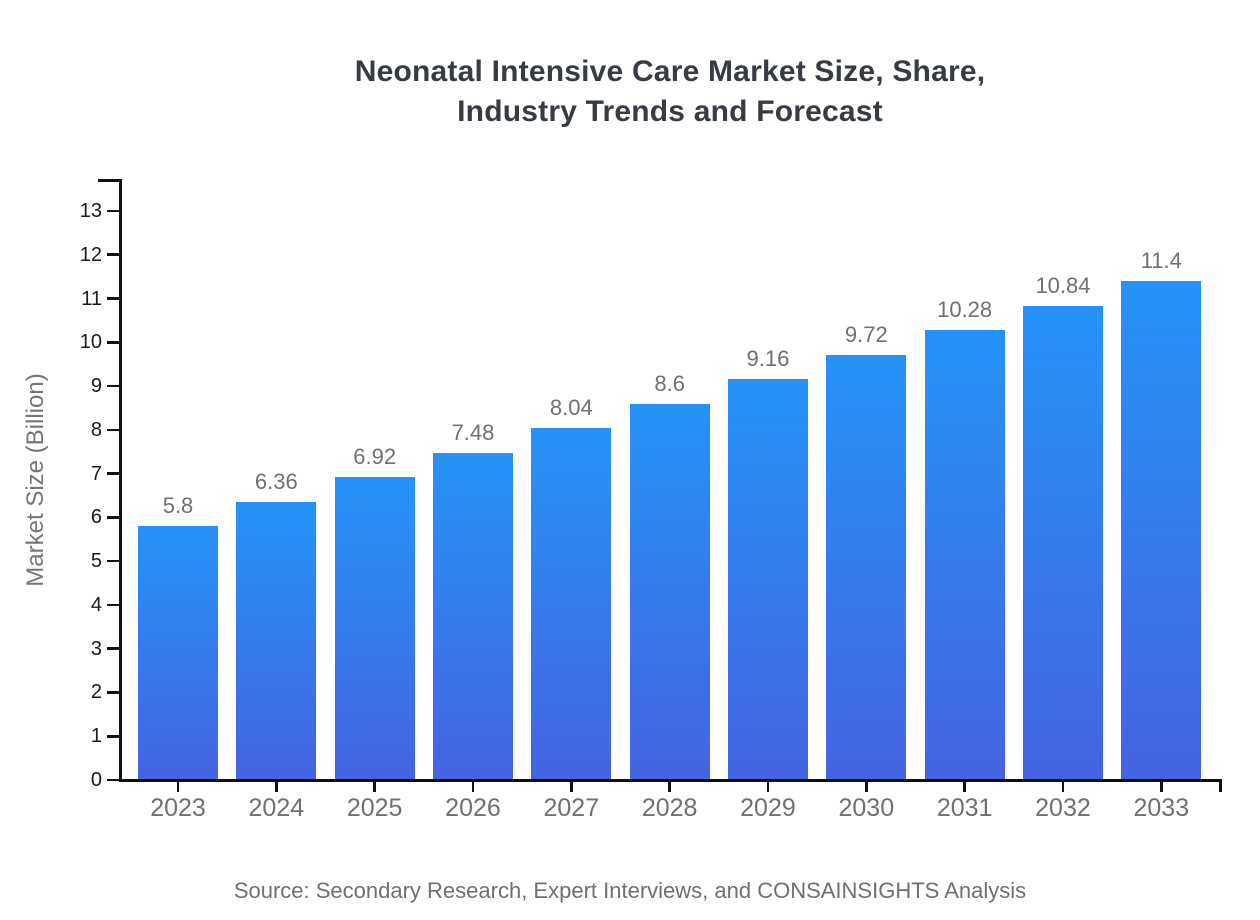 This screenshot has width=1260, height=920. I want to click on chart-title-line2: Industry Trends and Forecast, so click(670, 111).